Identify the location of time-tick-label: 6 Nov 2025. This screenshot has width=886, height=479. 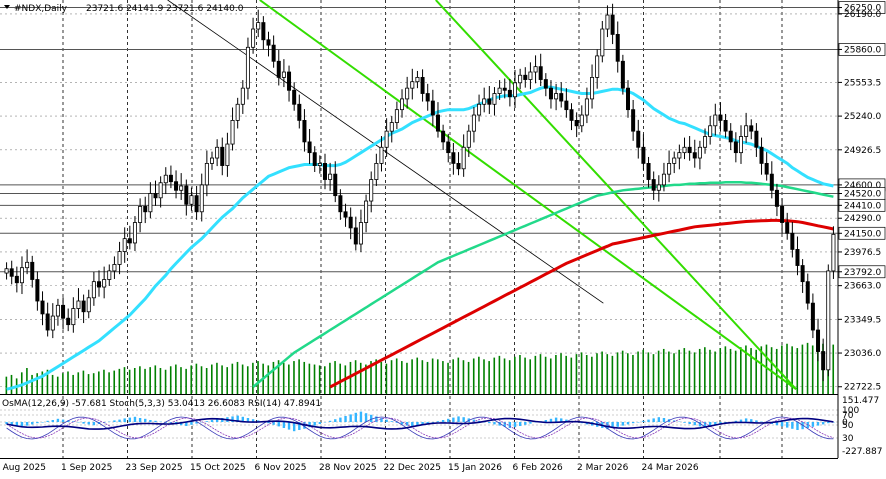
(281, 468).